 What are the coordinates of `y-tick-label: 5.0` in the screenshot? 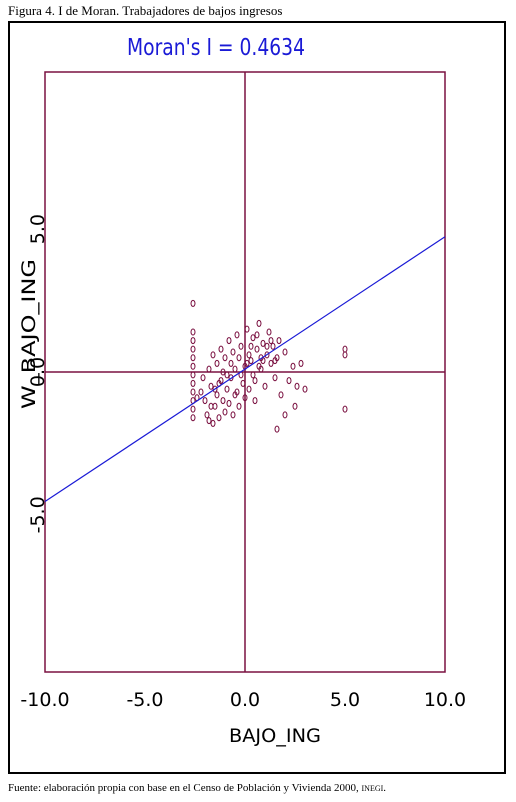 It's located at (38, 229).